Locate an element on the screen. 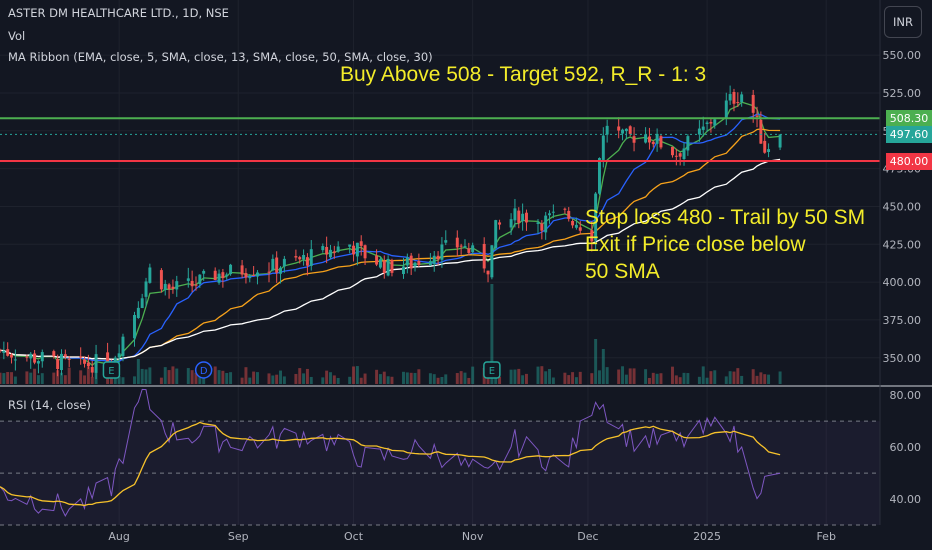  dividend-marker-label: D is located at coordinates (204, 371).